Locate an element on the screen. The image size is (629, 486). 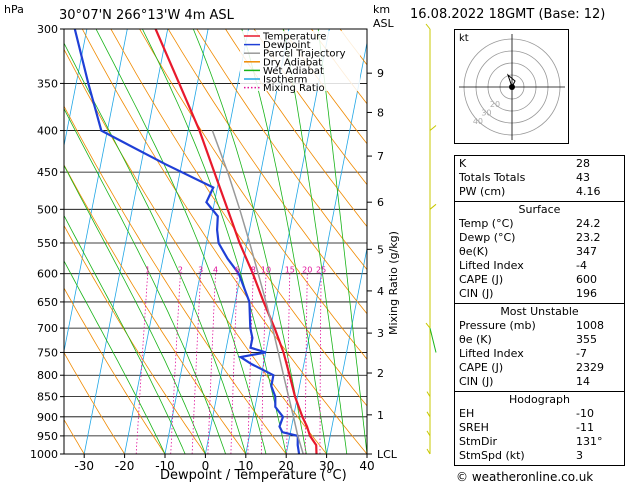
most-unstable-row: CAPE (J) 2329 is located at coordinates (531, 367).